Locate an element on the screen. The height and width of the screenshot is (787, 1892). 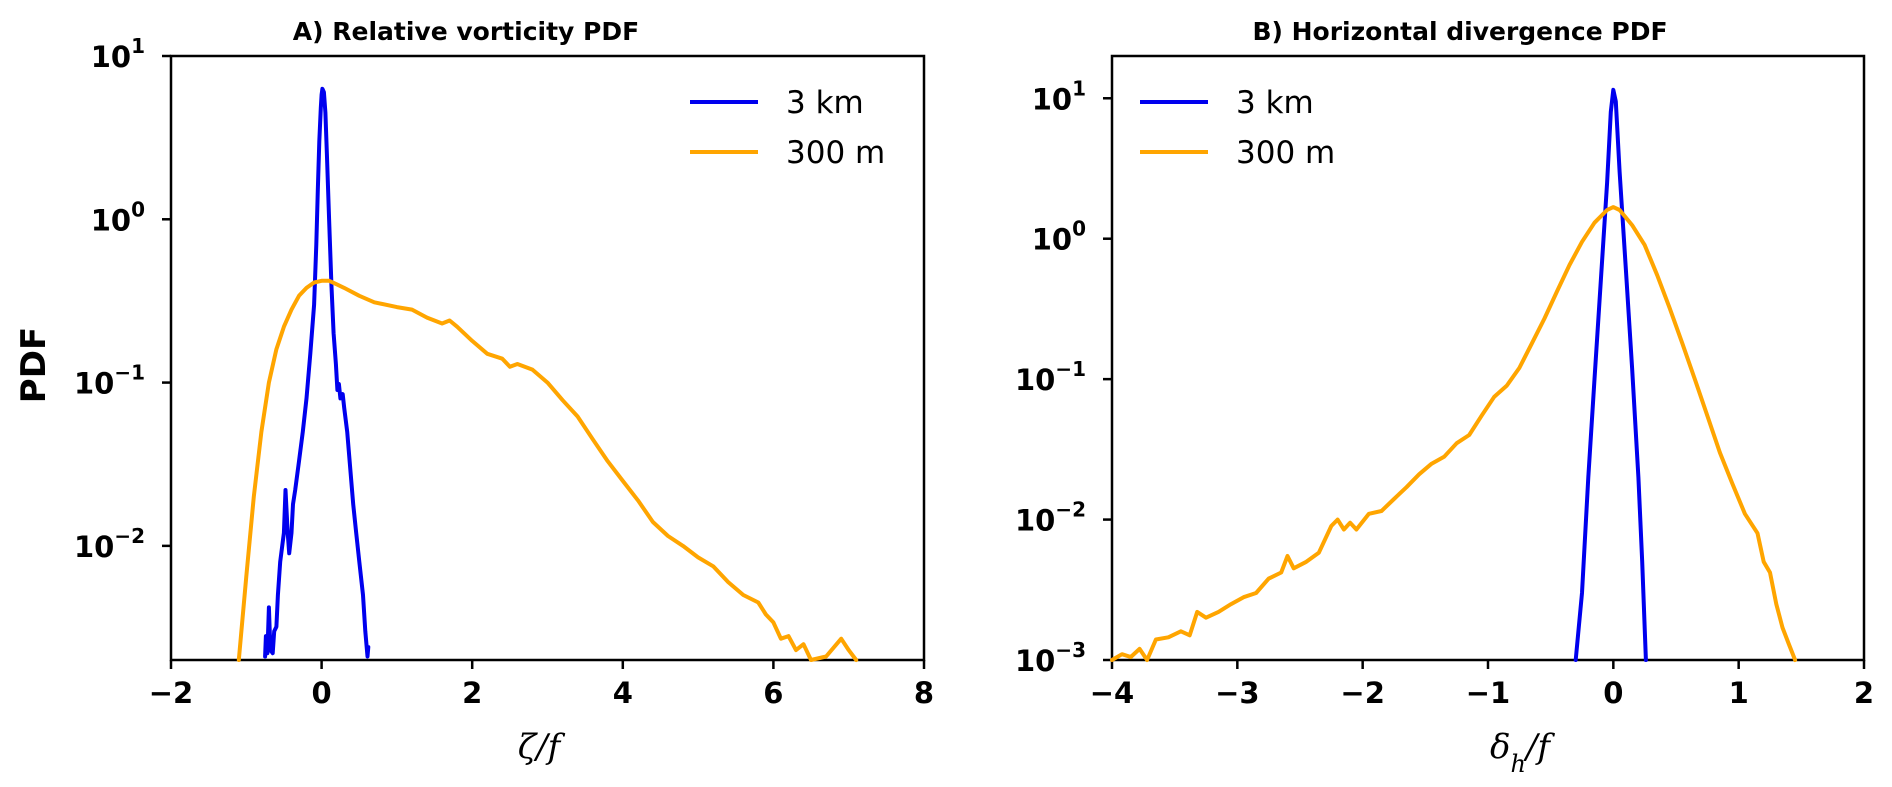
x-tick-label: 8 is located at coordinates (924, 693).